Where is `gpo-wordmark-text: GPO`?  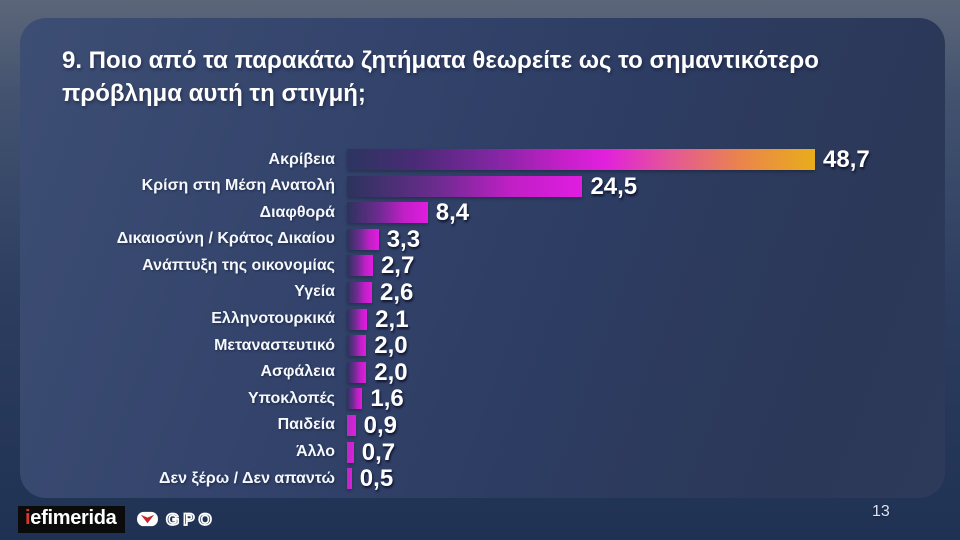
gpo-wordmark-text: GPO is located at coordinates (191, 519).